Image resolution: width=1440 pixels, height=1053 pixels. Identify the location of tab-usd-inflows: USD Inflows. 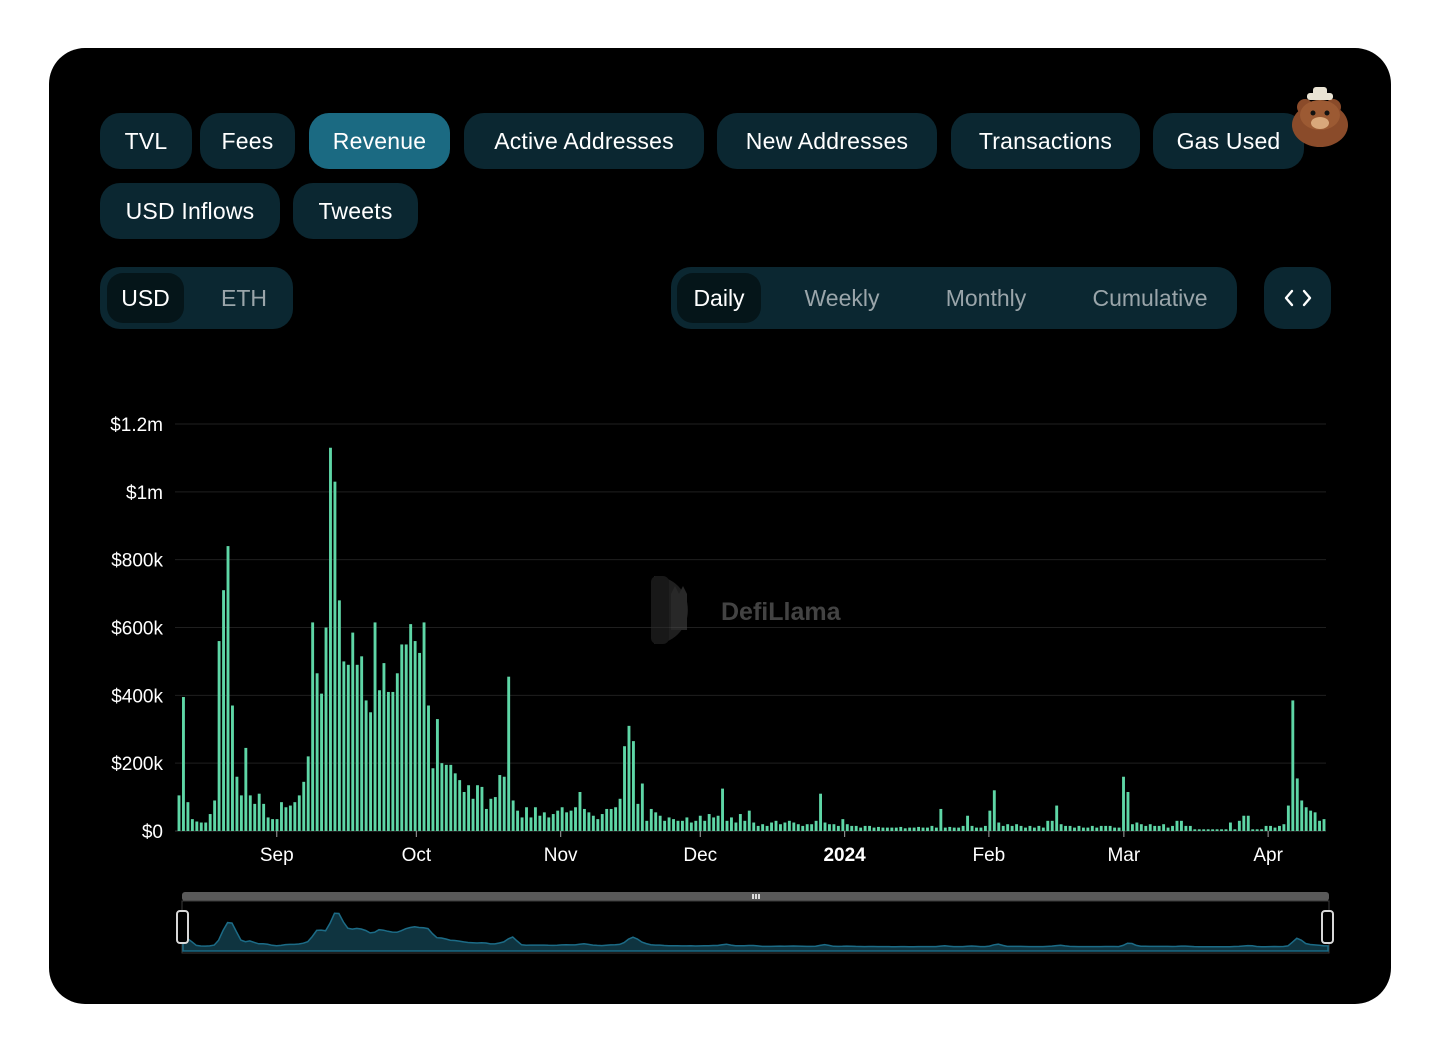
(190, 211).